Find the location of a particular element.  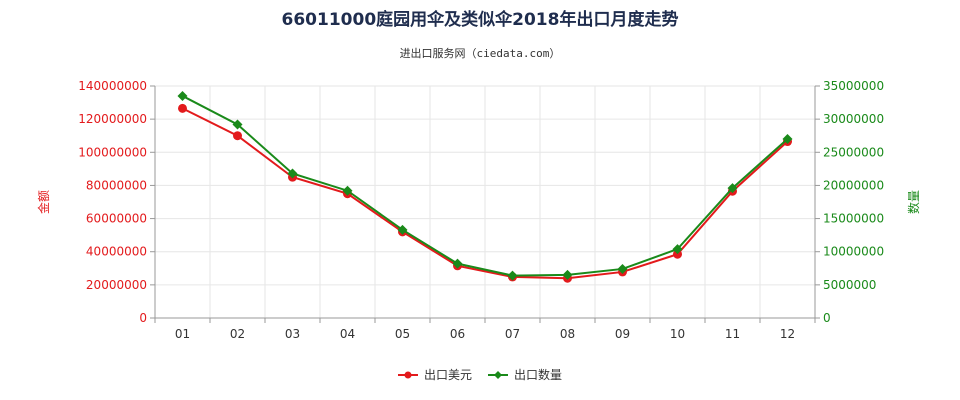

legend-label-2: 出口数量 is located at coordinates (538, 374).